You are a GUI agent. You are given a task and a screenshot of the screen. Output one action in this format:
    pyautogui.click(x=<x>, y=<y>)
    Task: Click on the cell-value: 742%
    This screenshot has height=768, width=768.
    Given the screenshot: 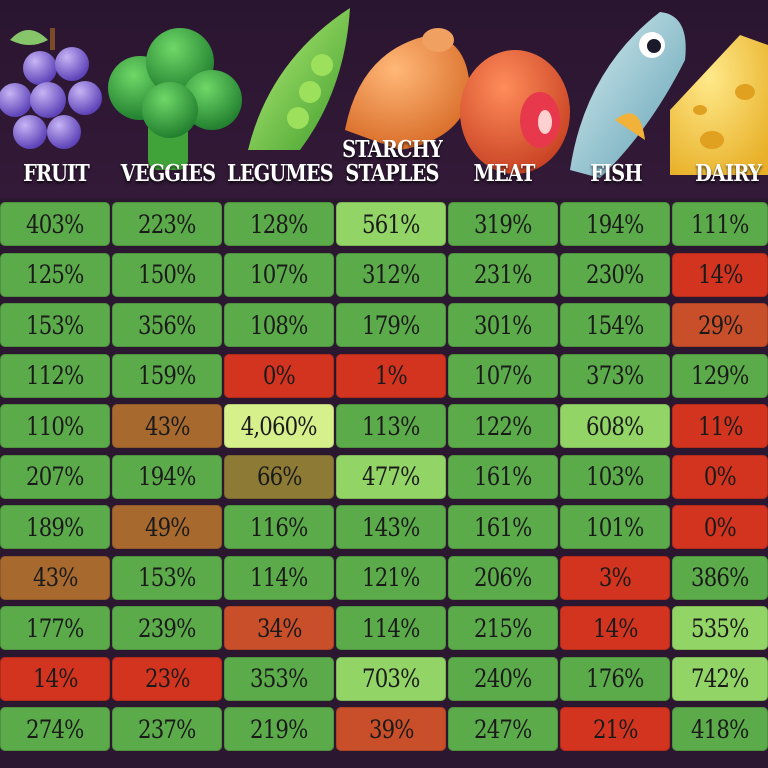 What is the action you would take?
    pyautogui.click(x=720, y=678)
    